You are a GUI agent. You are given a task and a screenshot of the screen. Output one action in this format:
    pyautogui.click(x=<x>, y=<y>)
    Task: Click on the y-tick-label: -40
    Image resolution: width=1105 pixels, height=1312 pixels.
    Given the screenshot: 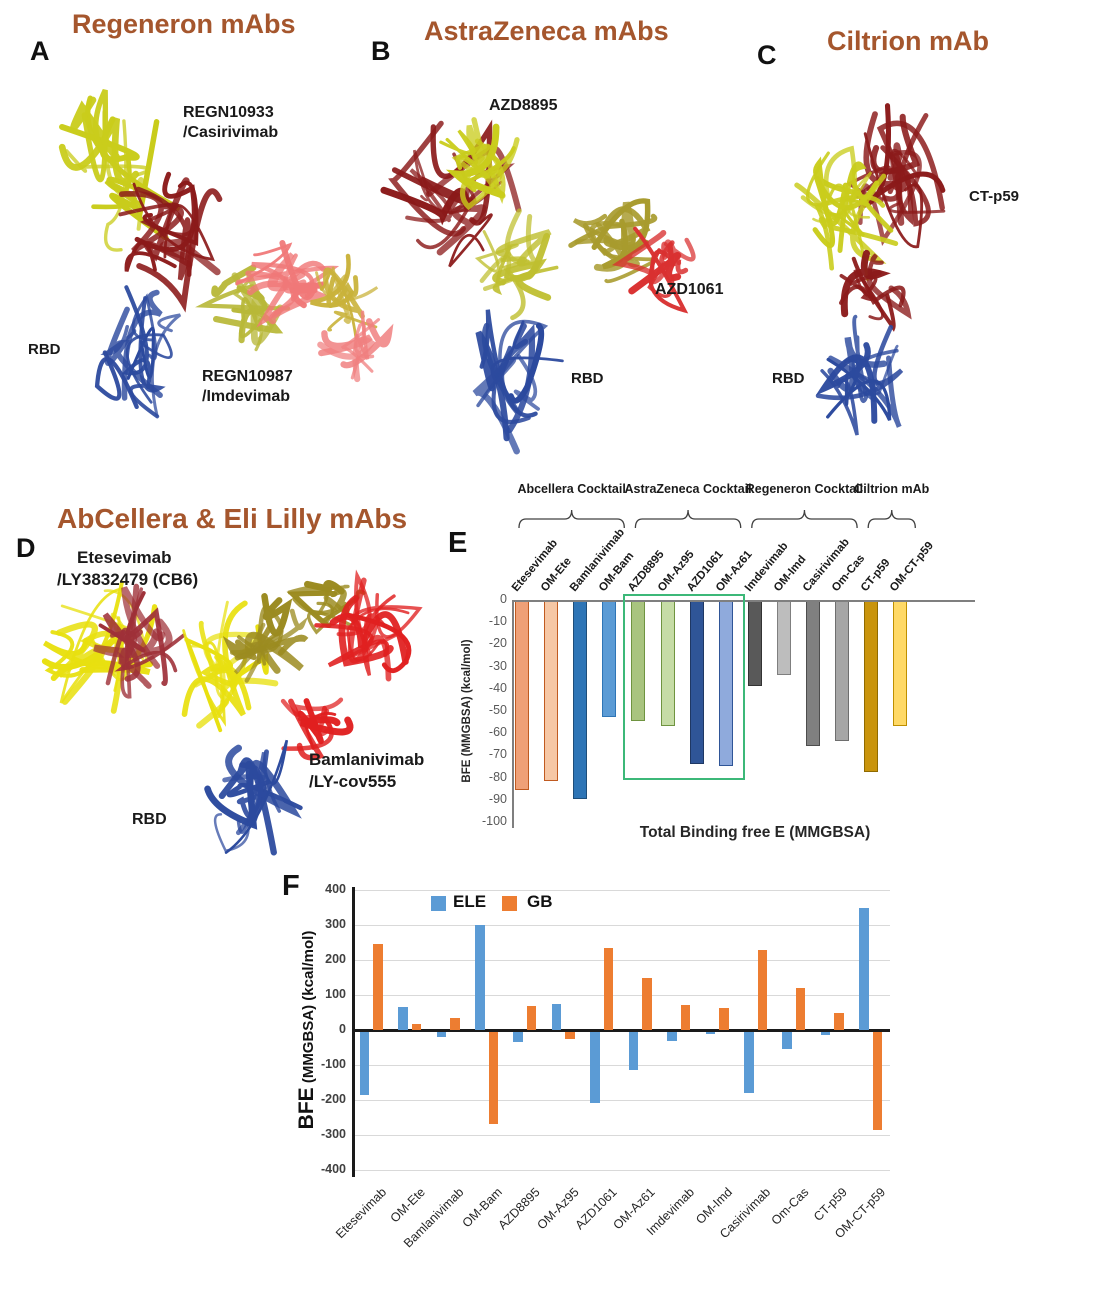 What is the action you would take?
    pyautogui.click(x=497, y=687)
    